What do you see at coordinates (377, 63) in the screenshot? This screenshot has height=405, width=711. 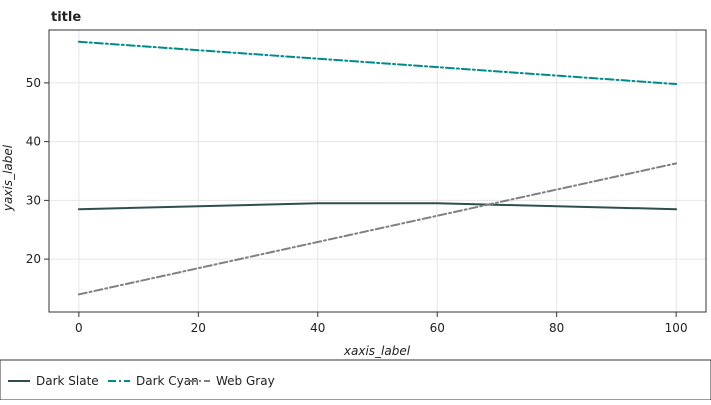 I see `series-line-dark-cyan` at bounding box center [377, 63].